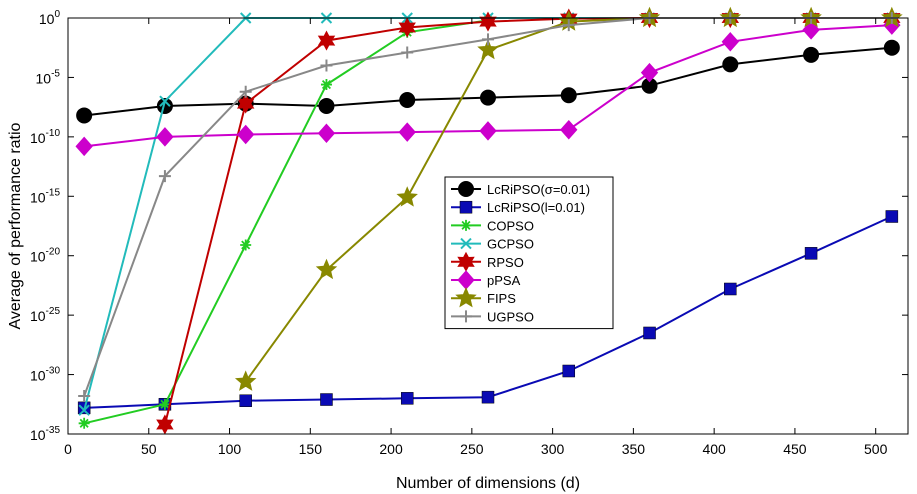 The width and height of the screenshot is (917, 494). Describe the element at coordinates (634, 449) in the screenshot. I see `x-tick-label: 350` at that location.